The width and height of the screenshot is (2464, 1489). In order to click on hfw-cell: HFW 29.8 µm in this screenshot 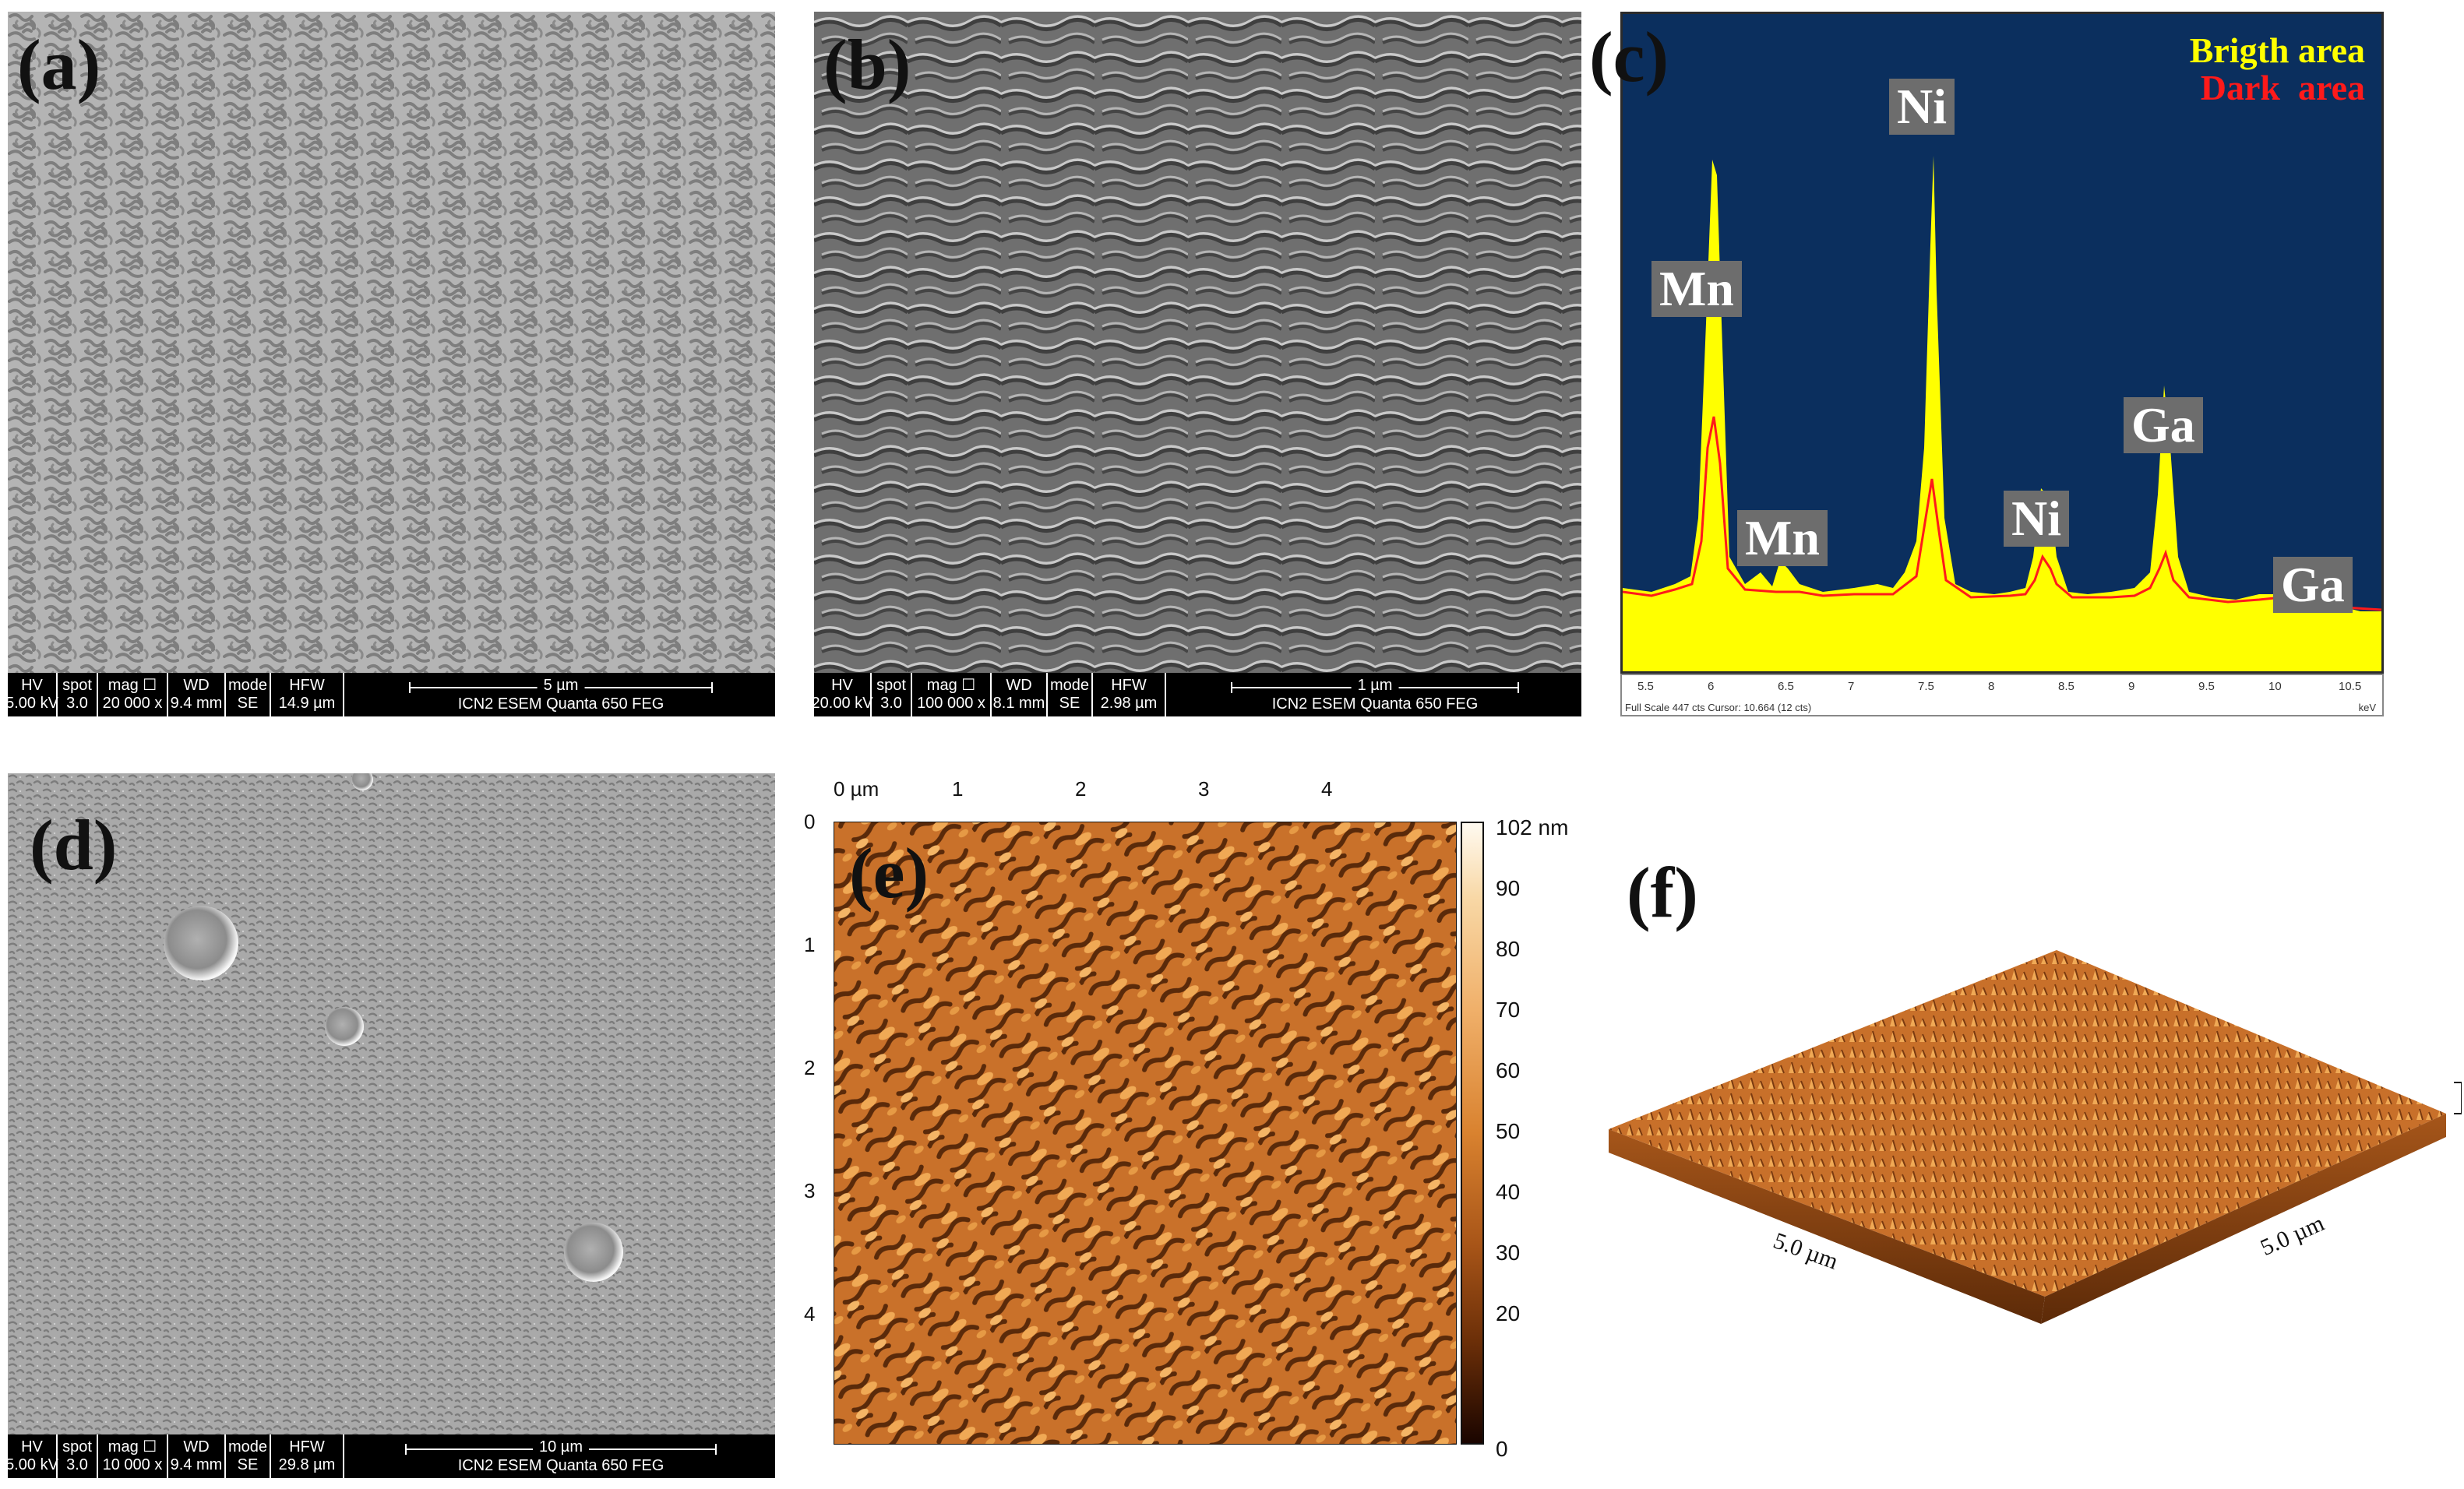, I will do `click(307, 1456)`.